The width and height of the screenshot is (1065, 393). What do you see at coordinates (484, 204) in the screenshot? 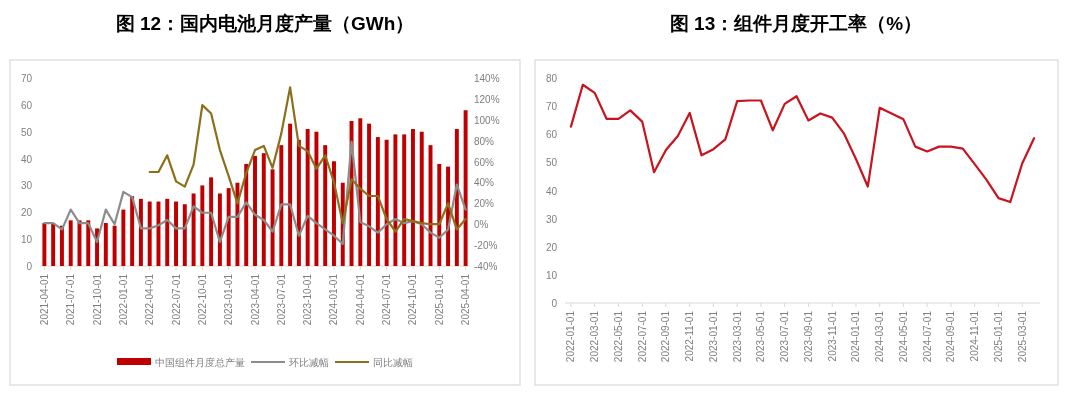
I see `y2-tick-label: 20%` at bounding box center [484, 204].